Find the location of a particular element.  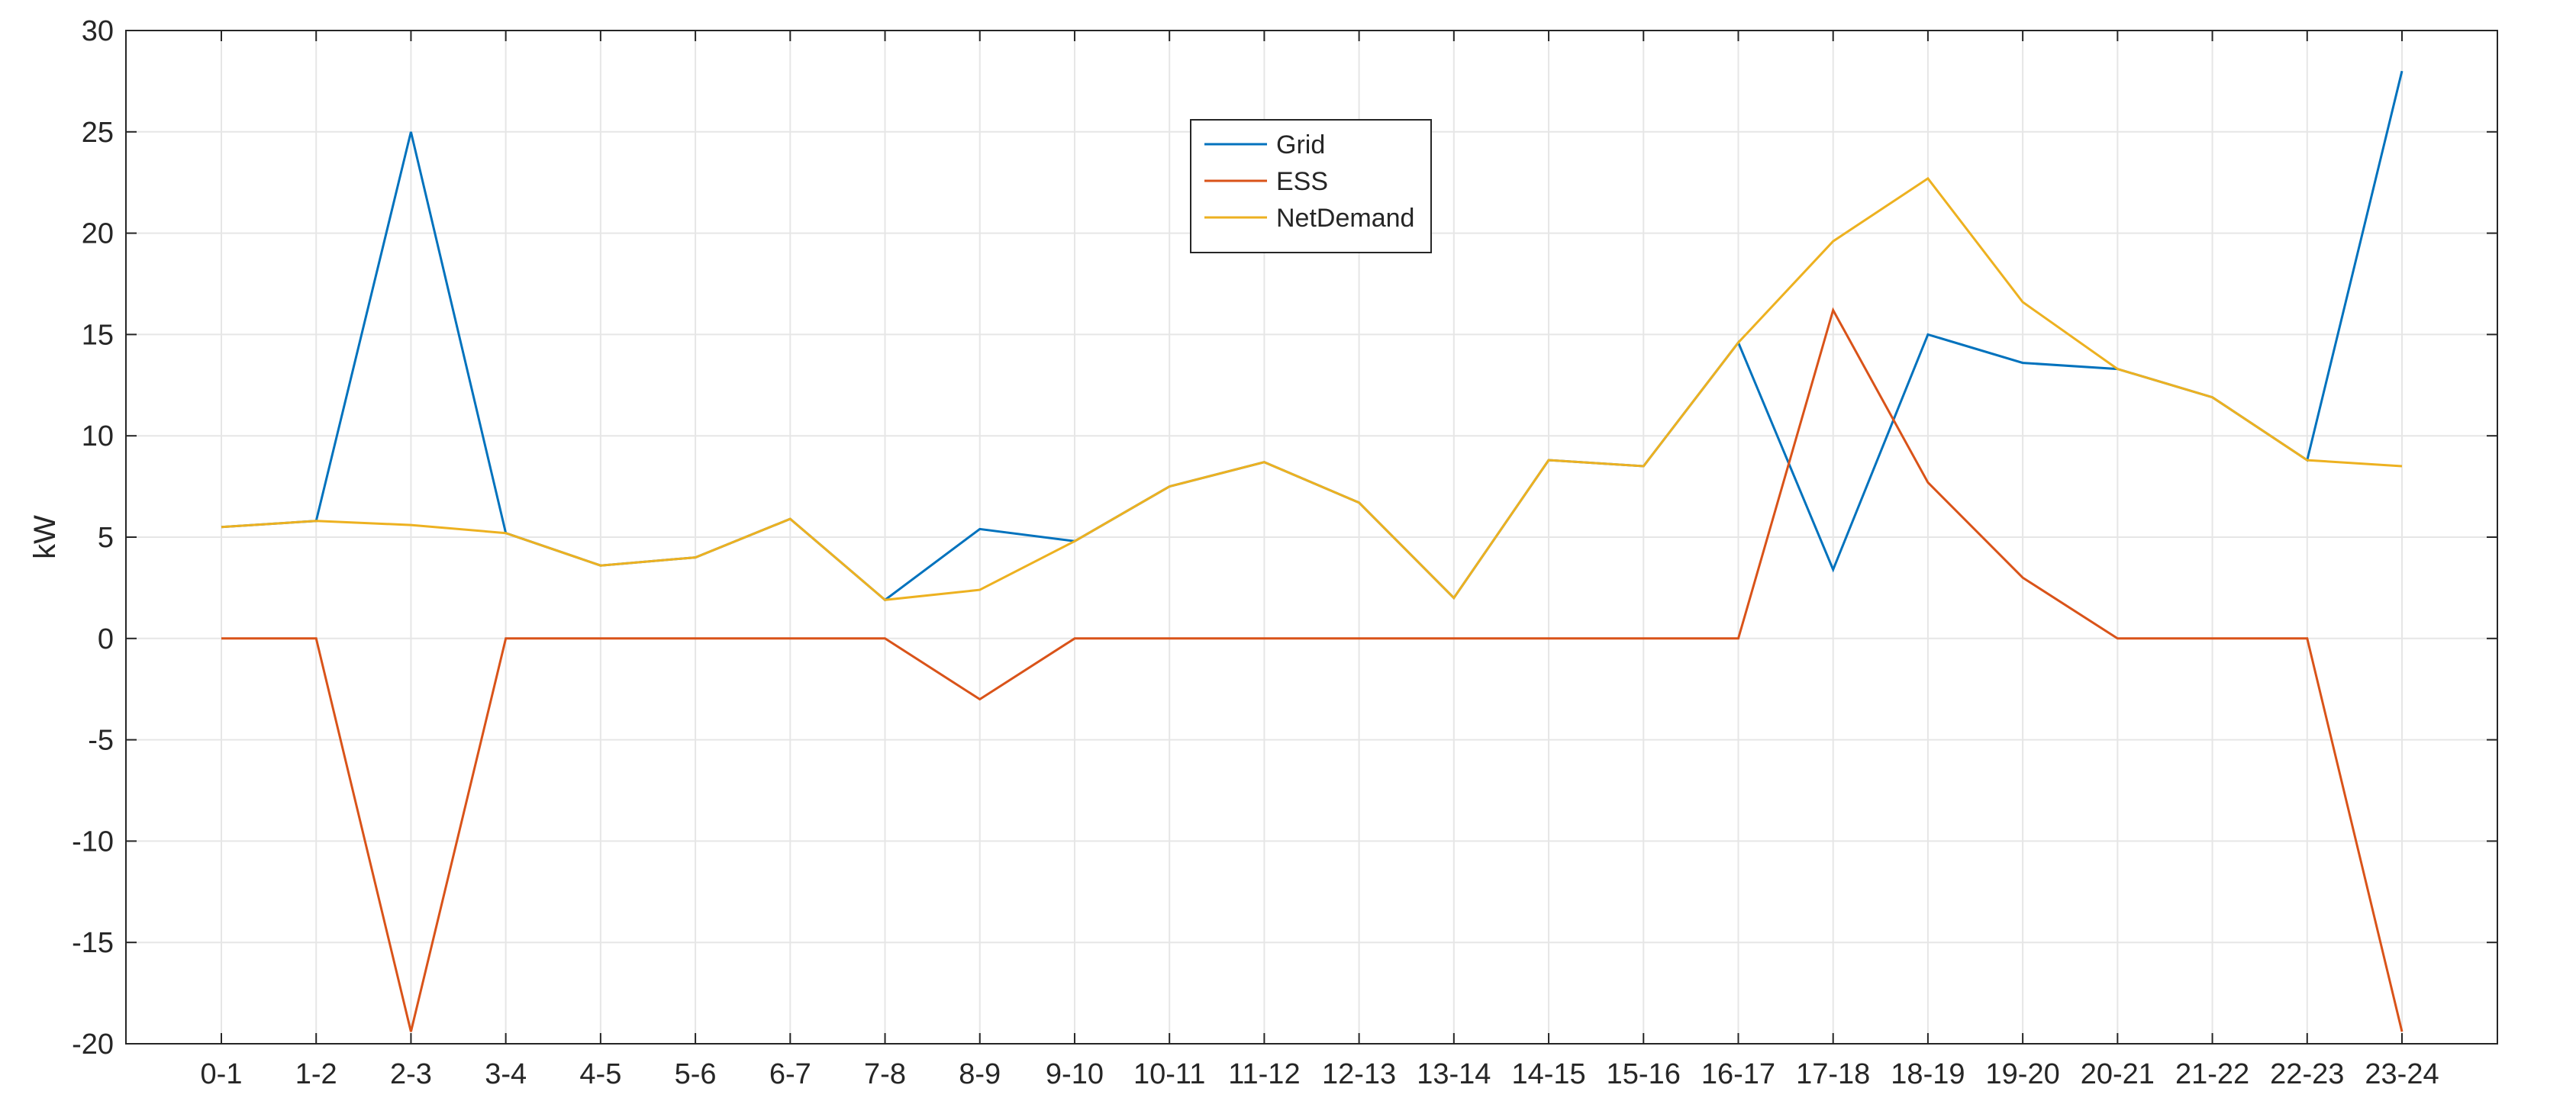

y-tick-label: 5 is located at coordinates (106, 538).